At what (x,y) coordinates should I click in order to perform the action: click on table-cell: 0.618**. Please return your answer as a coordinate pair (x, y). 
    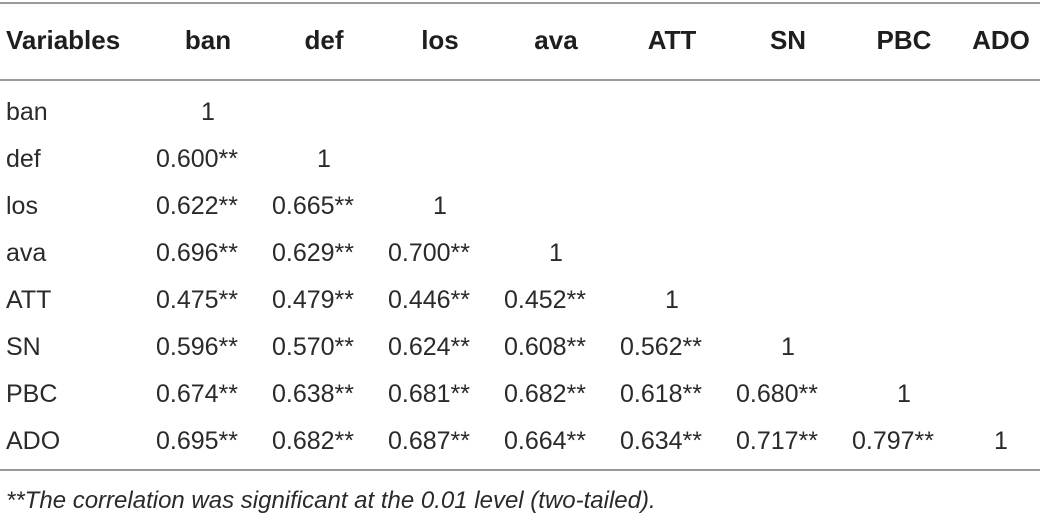
    Looking at the image, I should click on (661, 394).